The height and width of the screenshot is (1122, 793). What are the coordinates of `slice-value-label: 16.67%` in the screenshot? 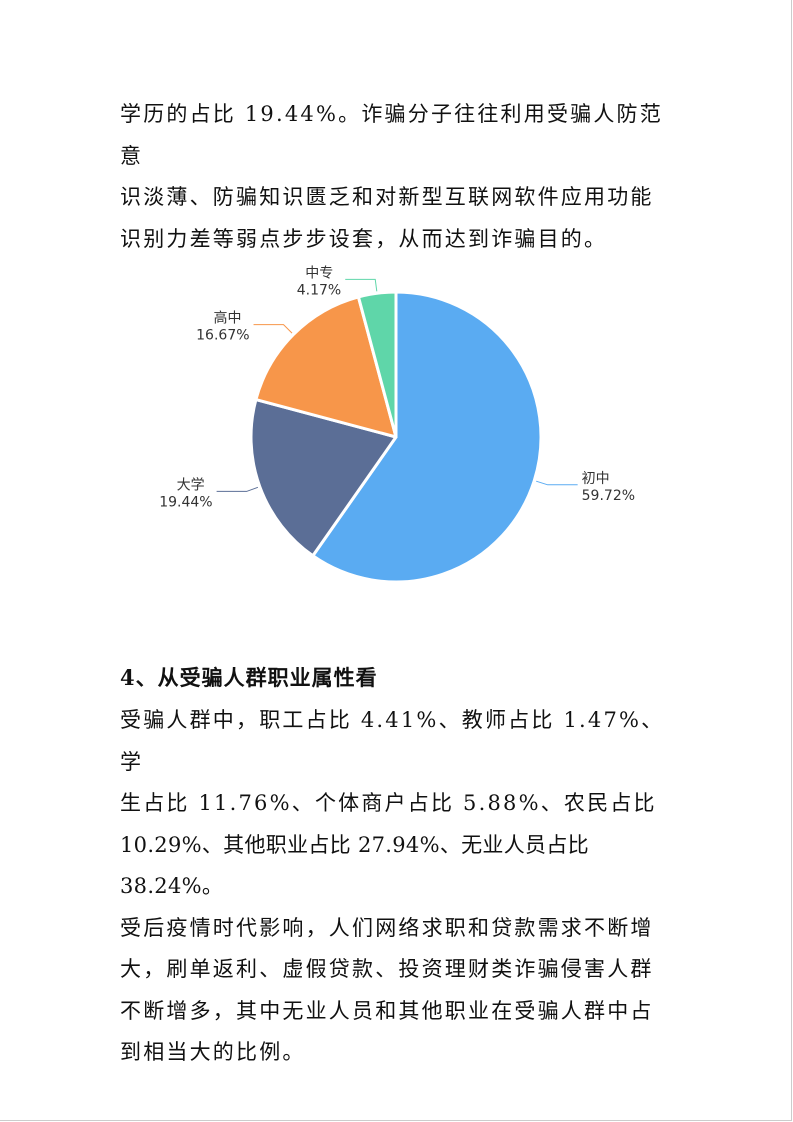 It's located at (222, 336).